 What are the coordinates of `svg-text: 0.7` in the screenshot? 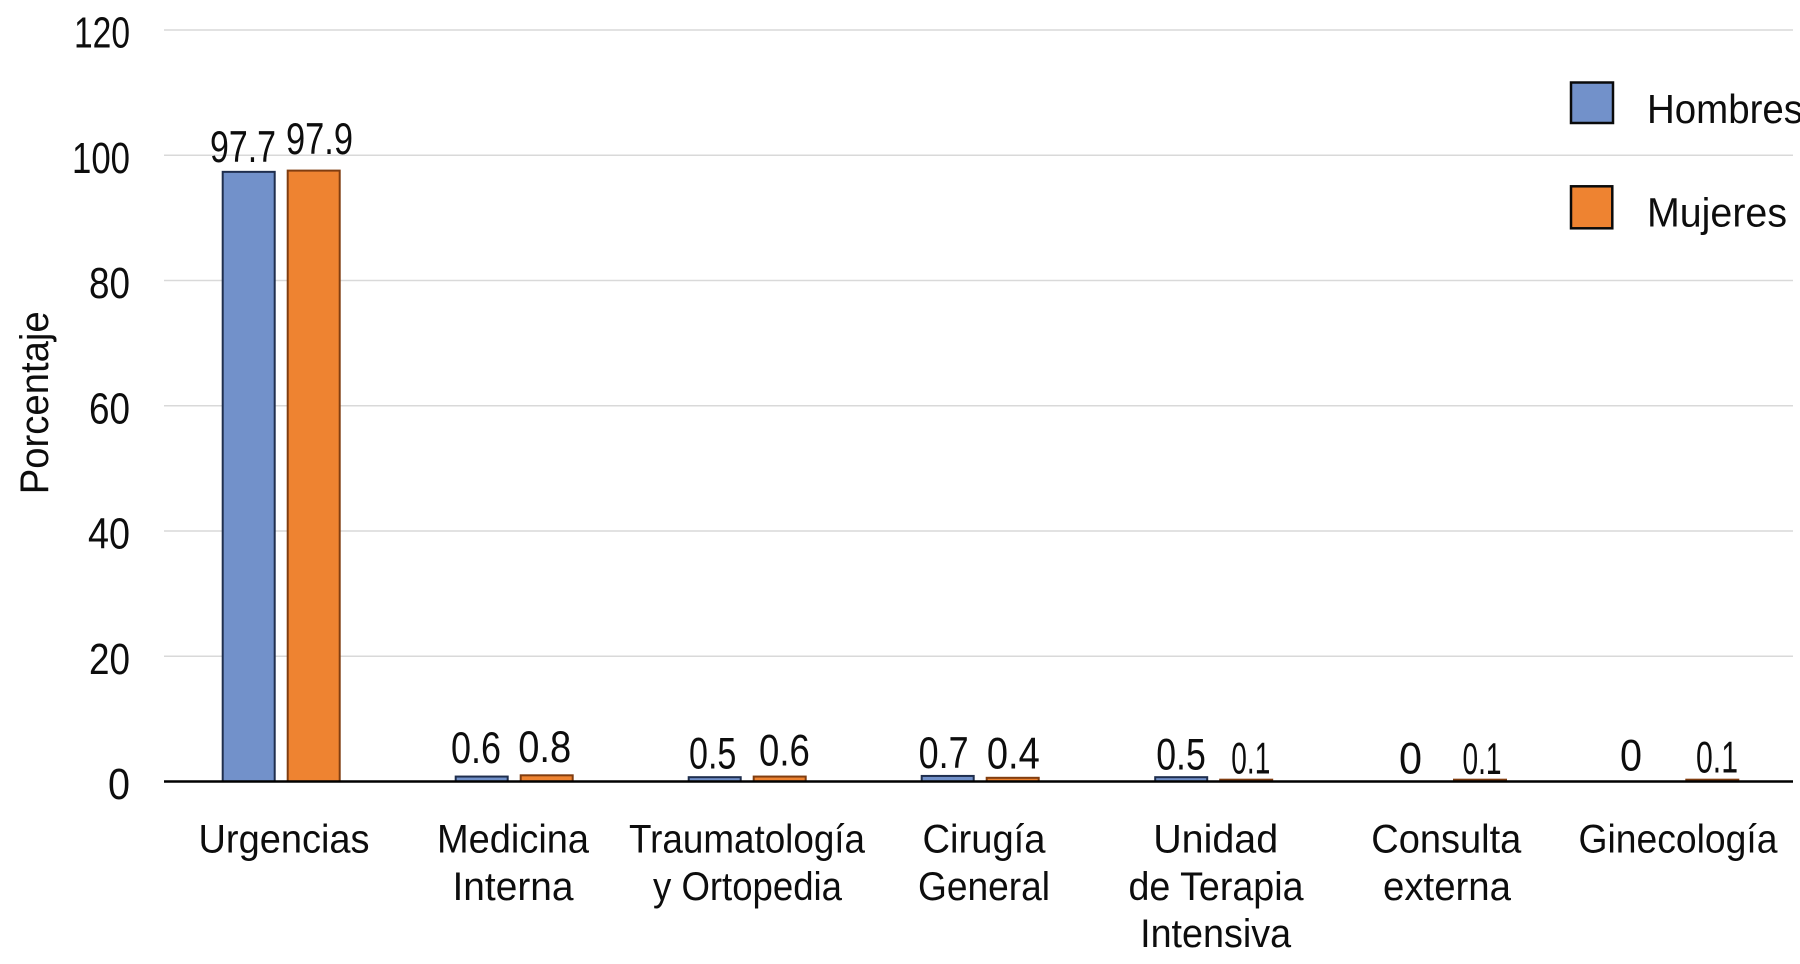 It's located at (944, 753).